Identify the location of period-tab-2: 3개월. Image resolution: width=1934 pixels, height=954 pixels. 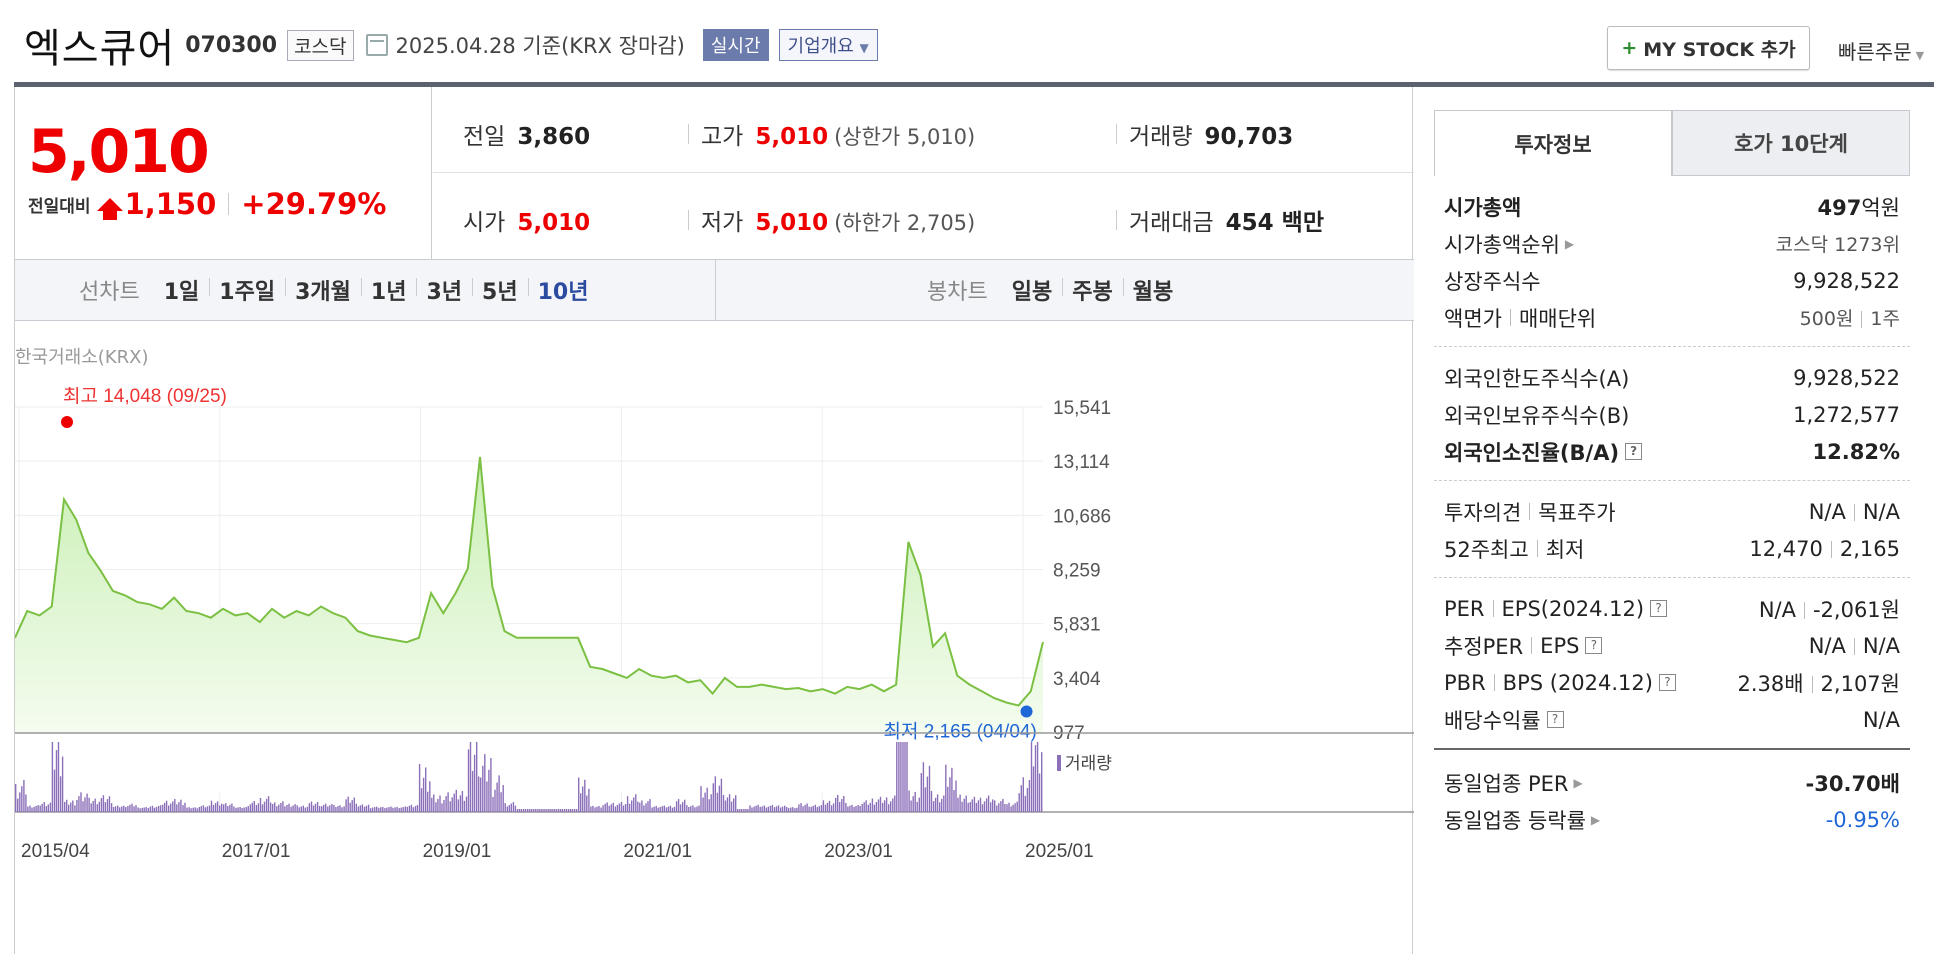
(323, 290).